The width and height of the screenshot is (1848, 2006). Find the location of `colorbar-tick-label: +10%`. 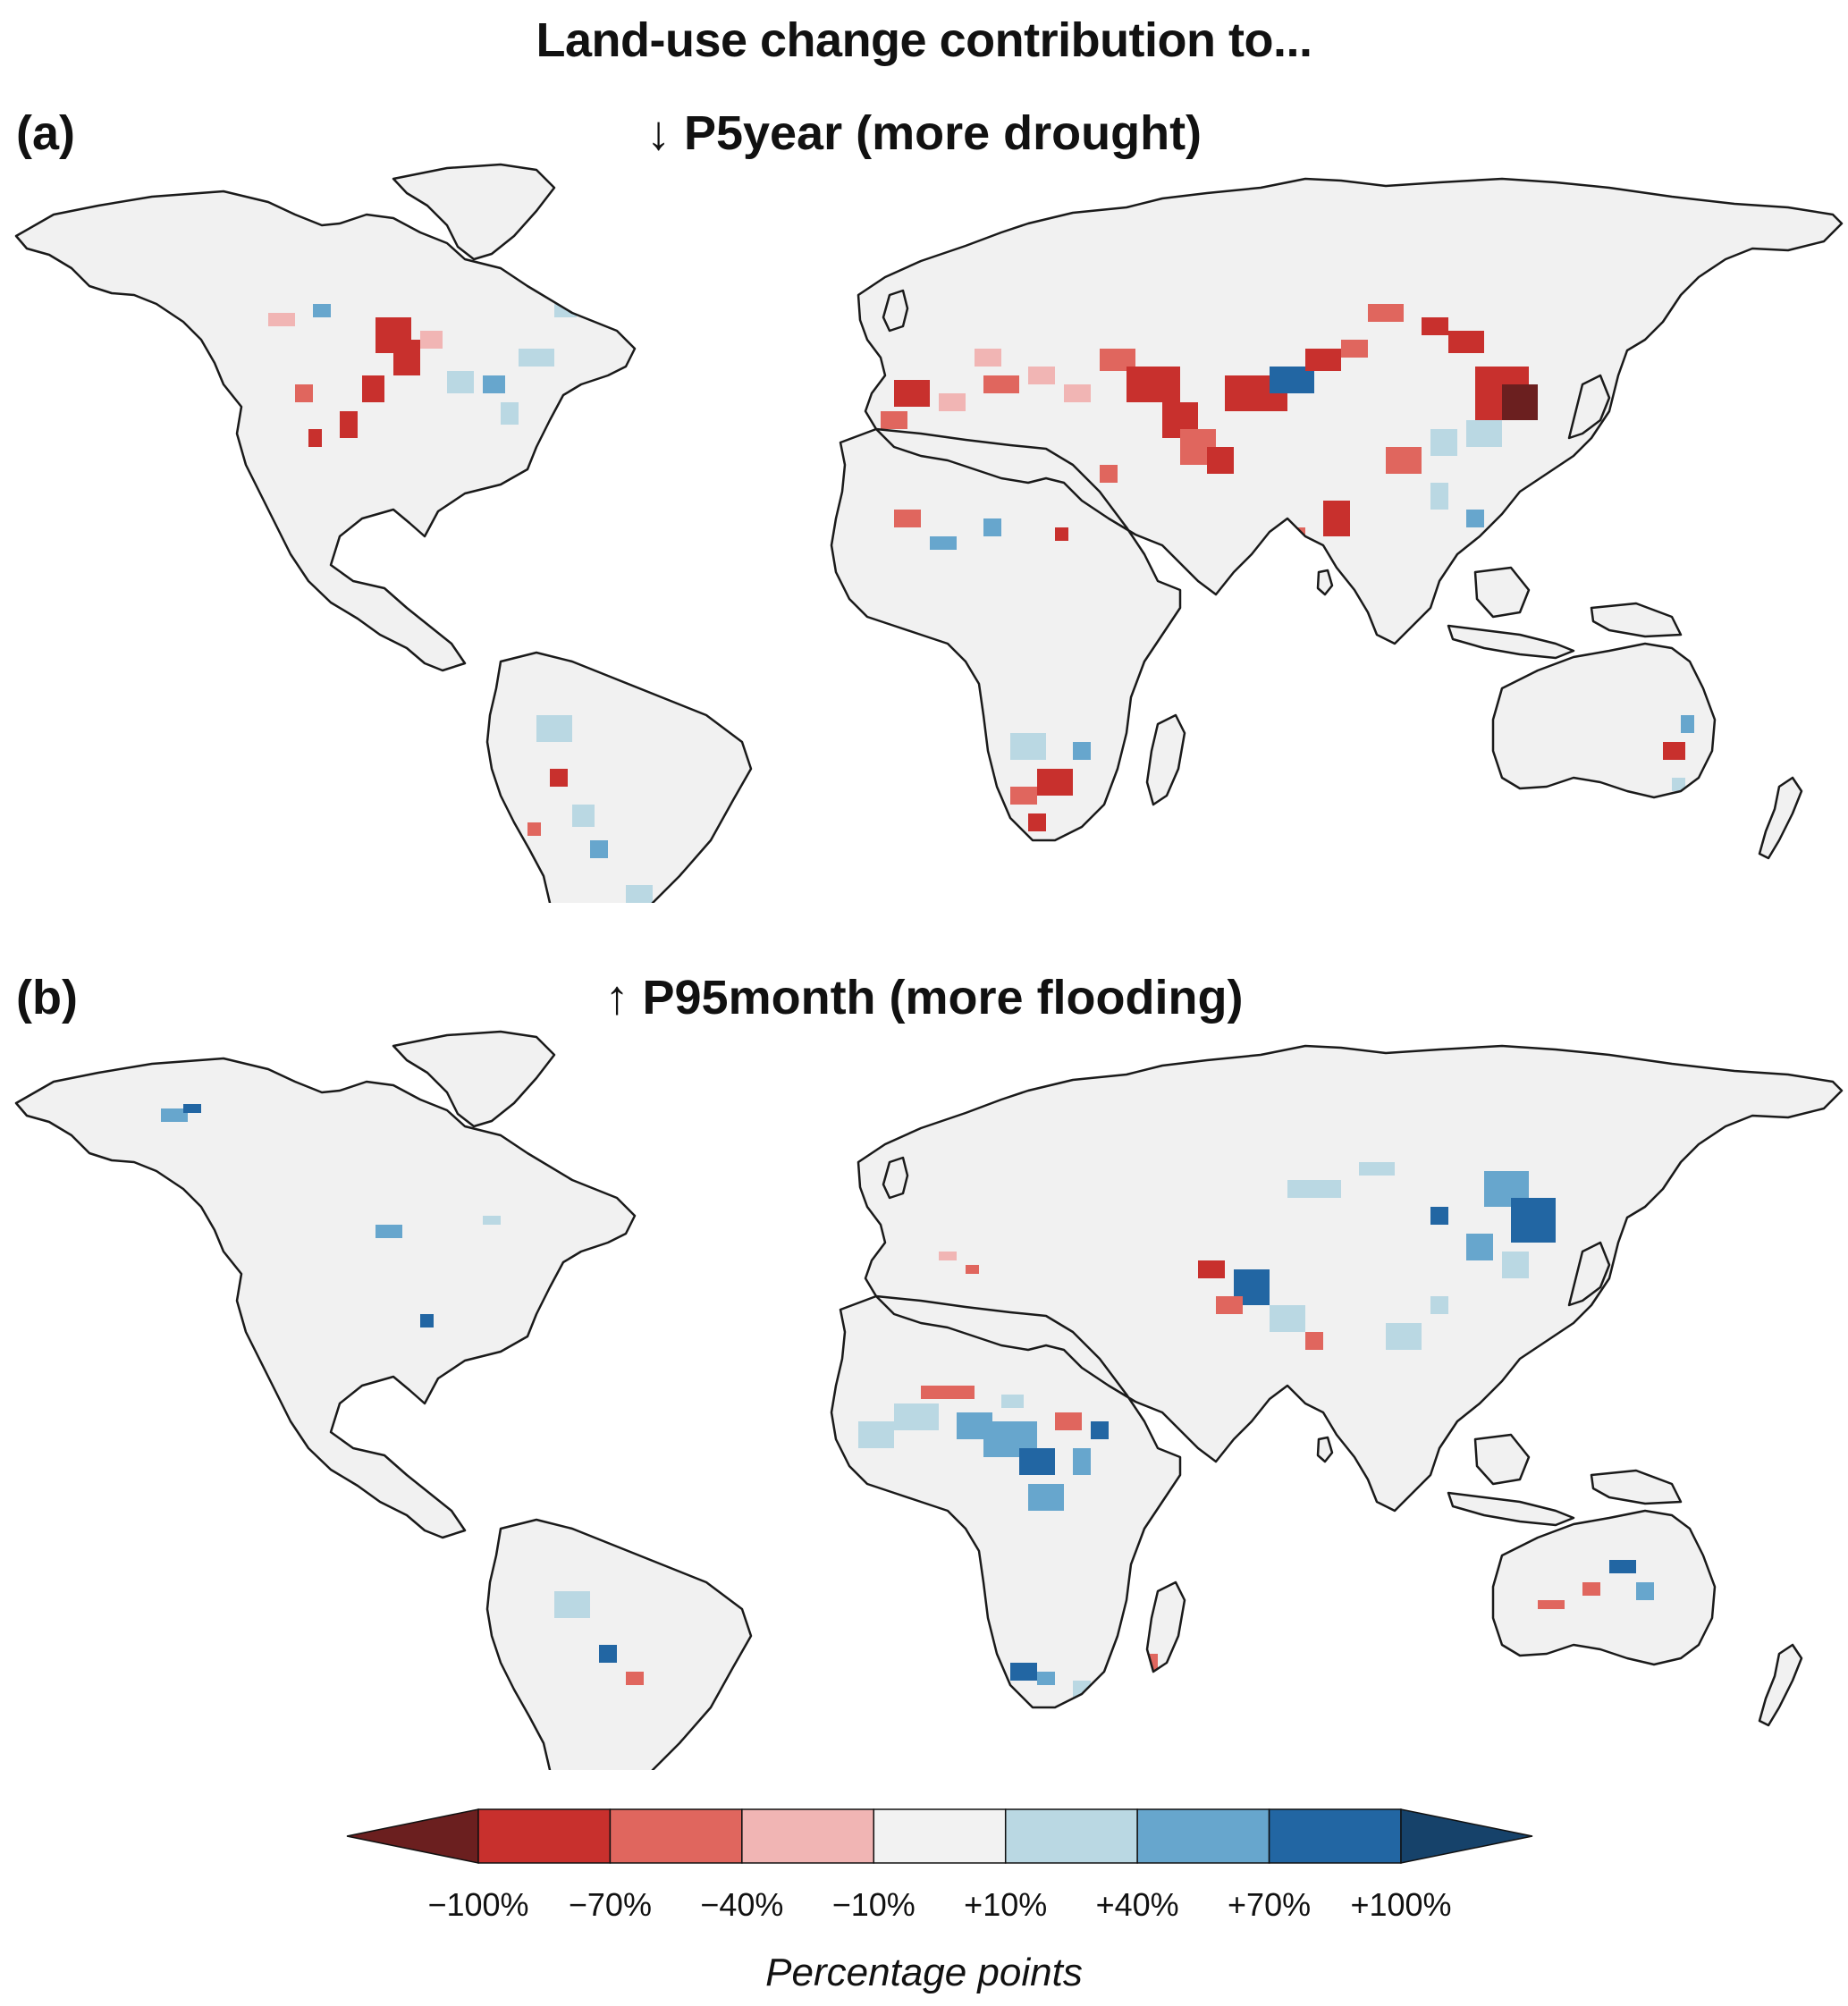

colorbar-tick-label: +10% is located at coordinates (1006, 1904).